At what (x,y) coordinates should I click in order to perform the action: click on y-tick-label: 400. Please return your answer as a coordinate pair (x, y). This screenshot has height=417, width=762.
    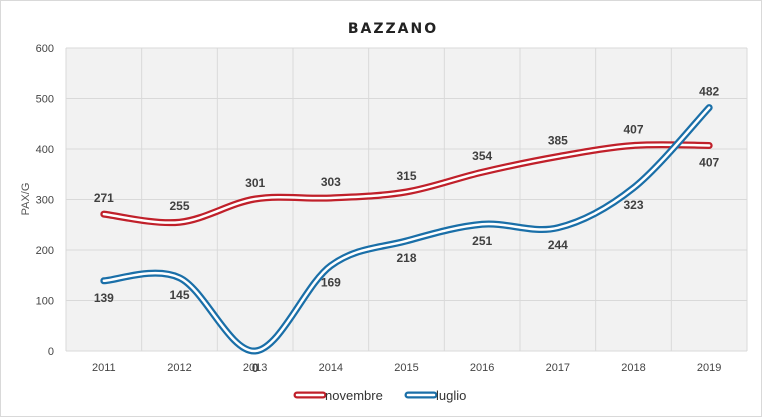
    Looking at the image, I should click on (45, 150).